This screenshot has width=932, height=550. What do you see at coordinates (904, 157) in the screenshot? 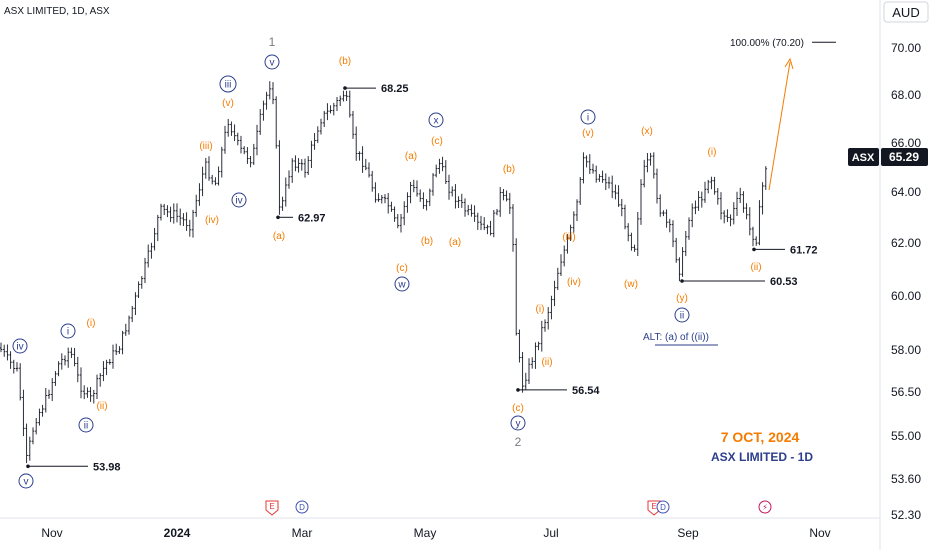
I see `last-price-value: 65.29` at bounding box center [904, 157].